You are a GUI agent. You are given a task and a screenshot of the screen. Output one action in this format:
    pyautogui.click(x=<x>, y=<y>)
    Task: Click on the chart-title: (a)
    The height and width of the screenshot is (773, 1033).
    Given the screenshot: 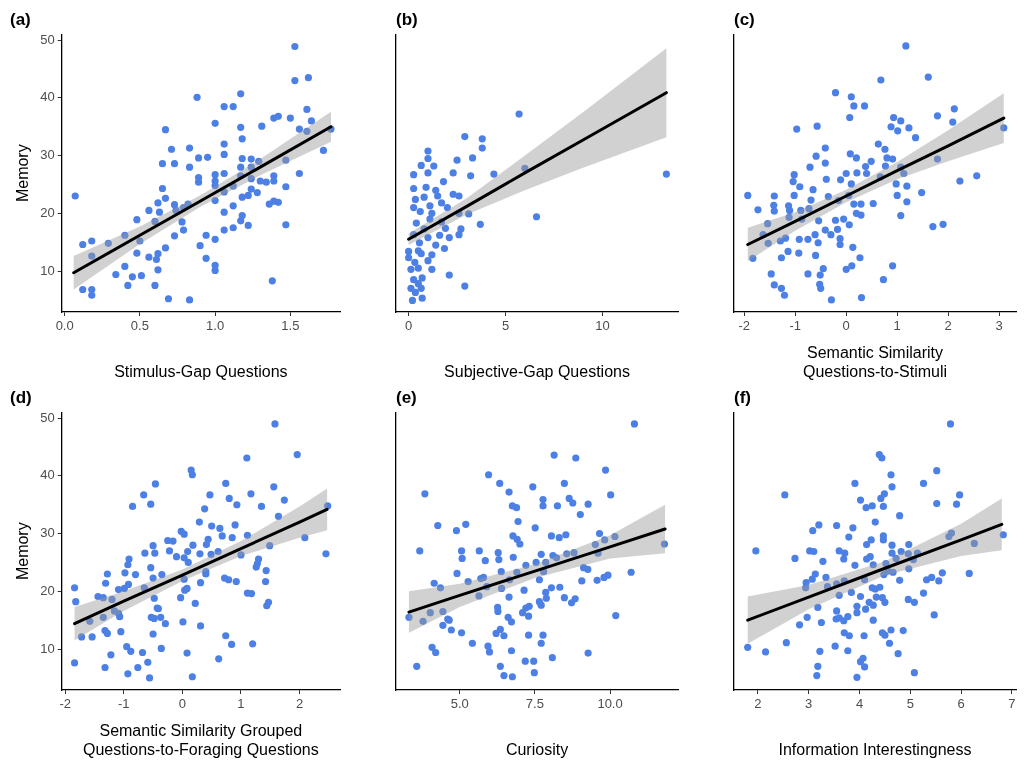 What is the action you would take?
    pyautogui.click(x=20, y=19)
    